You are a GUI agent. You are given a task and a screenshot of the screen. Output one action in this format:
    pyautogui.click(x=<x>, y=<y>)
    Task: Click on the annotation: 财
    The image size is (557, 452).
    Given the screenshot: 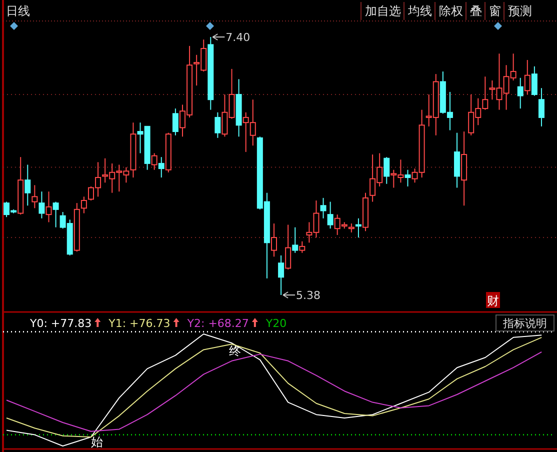 What is the action you would take?
    pyautogui.click(x=493, y=301)
    